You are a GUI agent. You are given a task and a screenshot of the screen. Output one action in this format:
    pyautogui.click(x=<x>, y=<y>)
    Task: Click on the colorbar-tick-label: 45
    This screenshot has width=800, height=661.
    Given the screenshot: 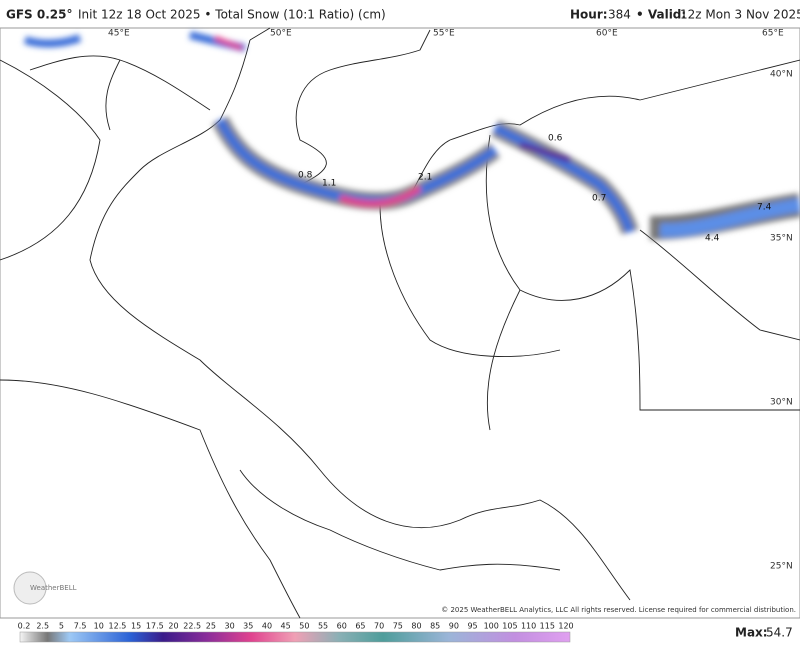 What is the action you would take?
    pyautogui.click(x=286, y=626)
    